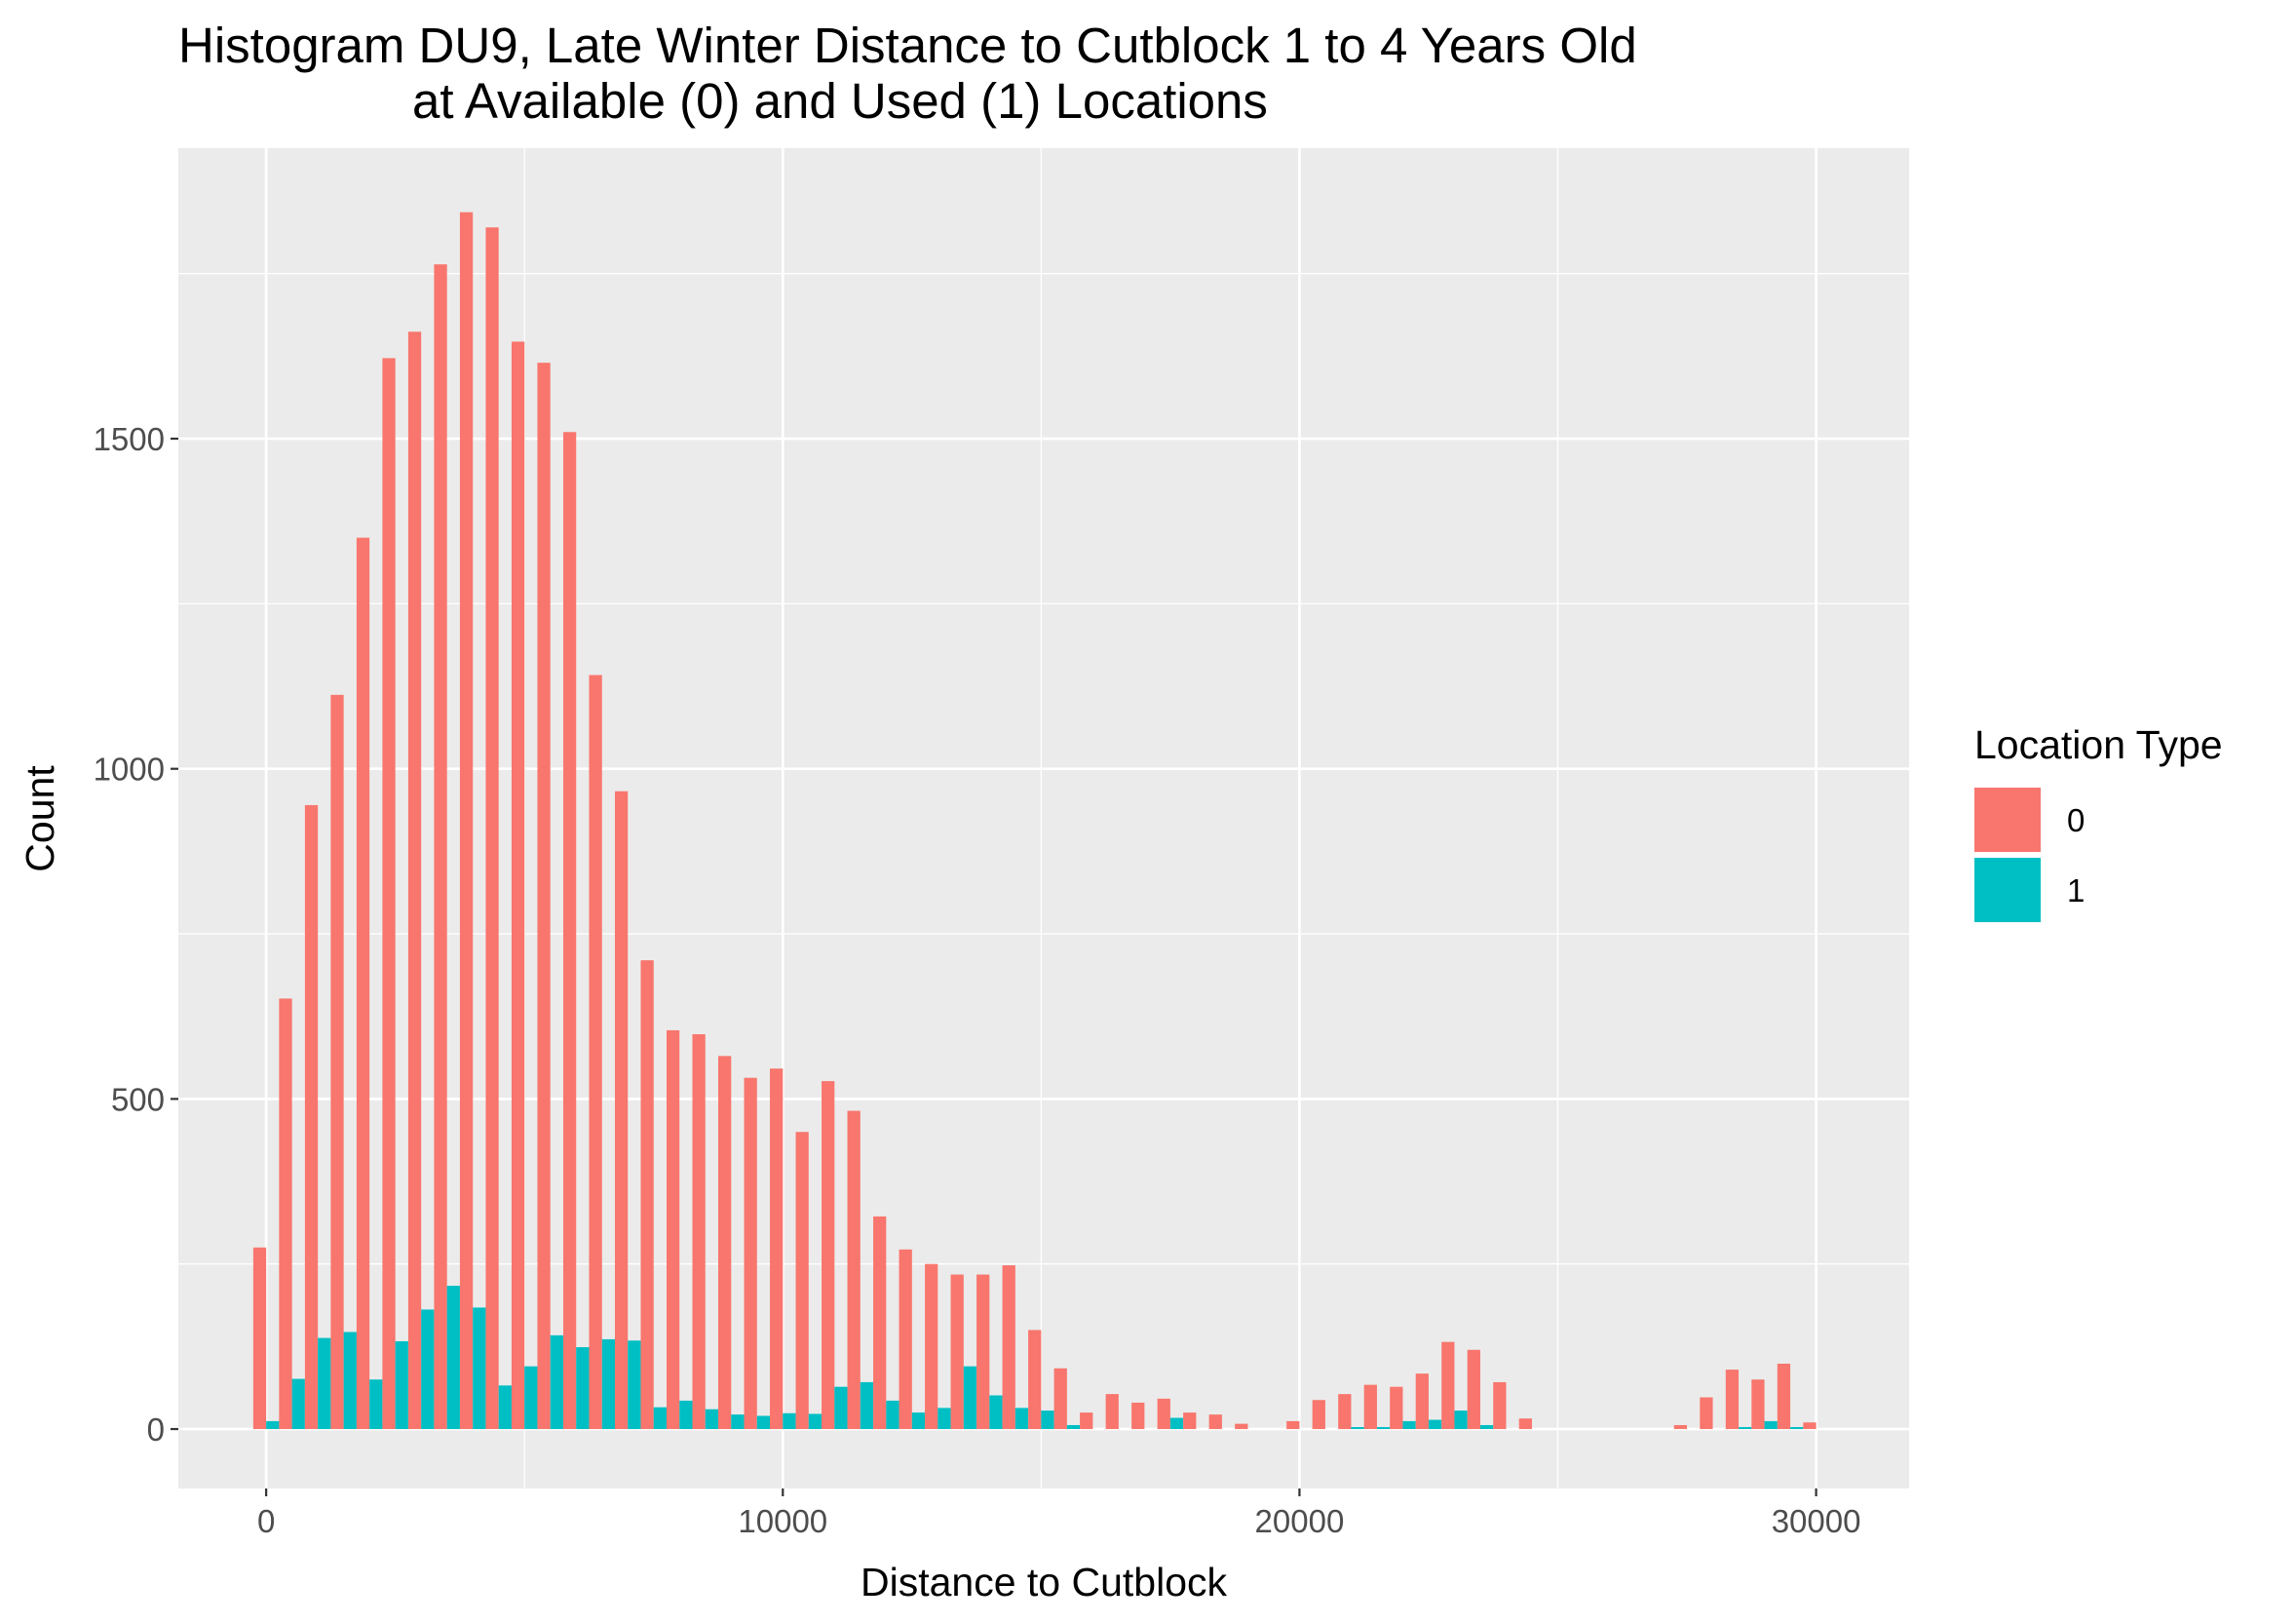 The height and width of the screenshot is (1623, 2296). What do you see at coordinates (266, 1521) in the screenshot?
I see `x-tick-label: 0` at bounding box center [266, 1521].